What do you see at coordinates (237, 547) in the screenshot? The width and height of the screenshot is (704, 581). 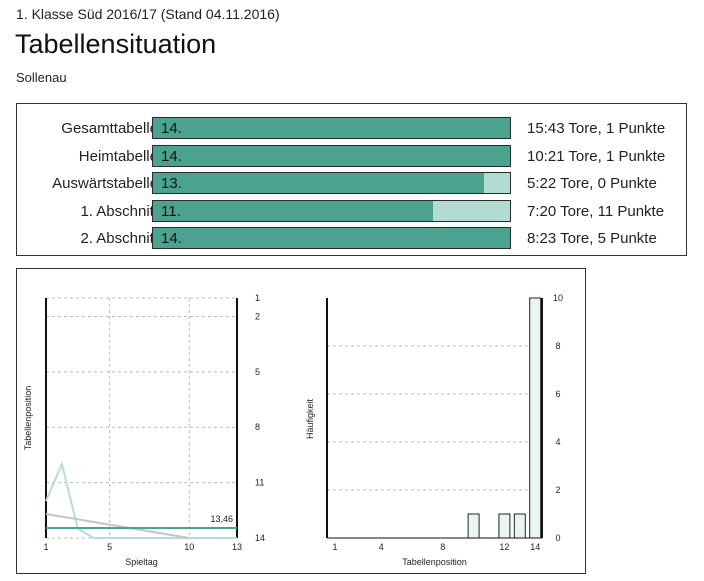 I see `x-tick-label: 13` at bounding box center [237, 547].